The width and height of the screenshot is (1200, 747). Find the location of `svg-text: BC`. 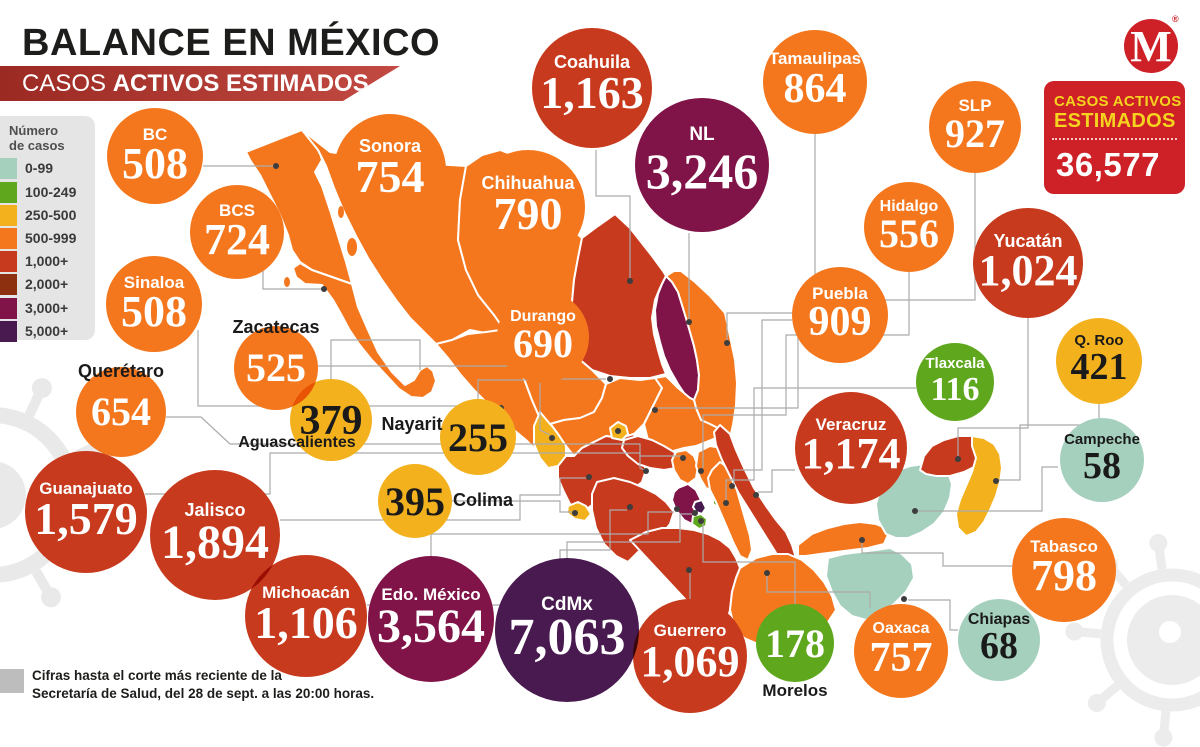

svg-text: BC is located at coordinates (155, 134).